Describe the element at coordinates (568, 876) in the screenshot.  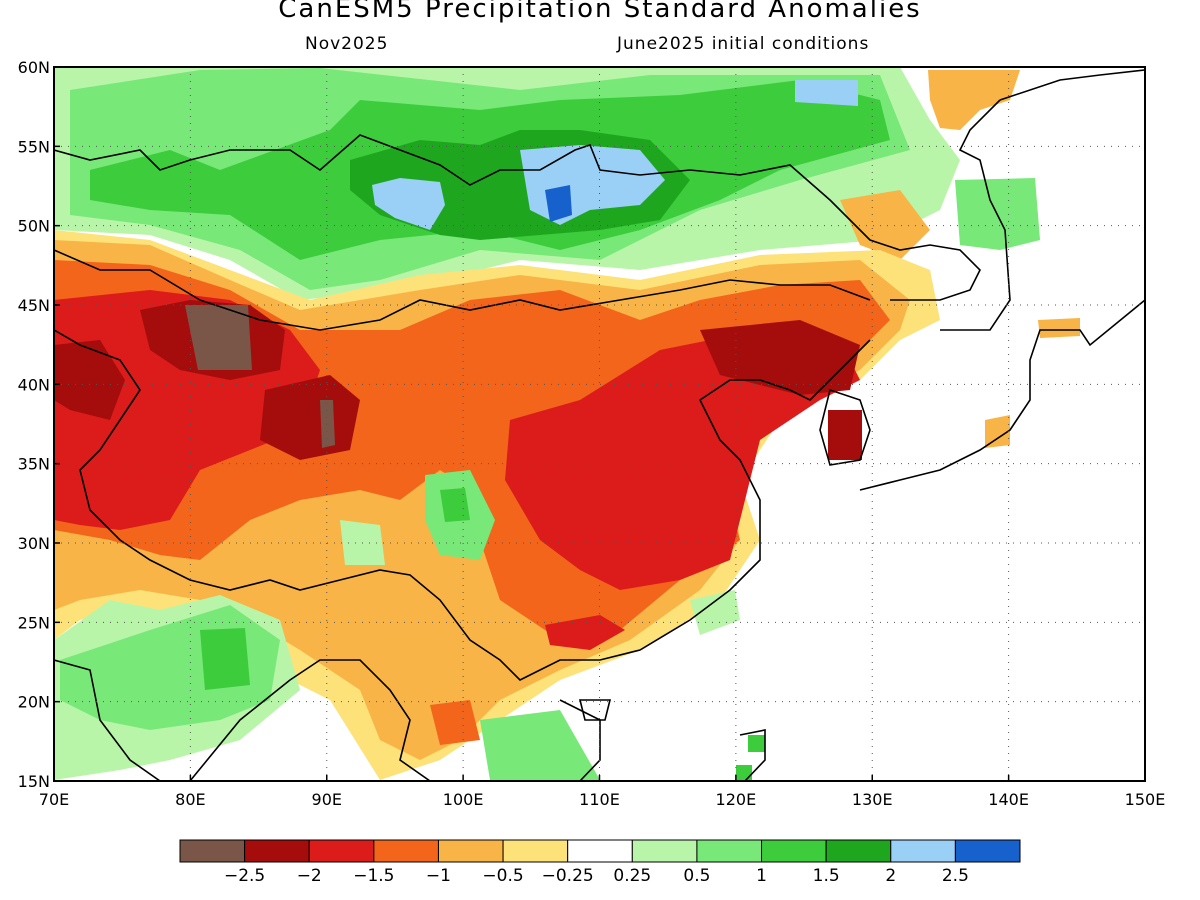
I see `legend-label: −0.25` at that location.